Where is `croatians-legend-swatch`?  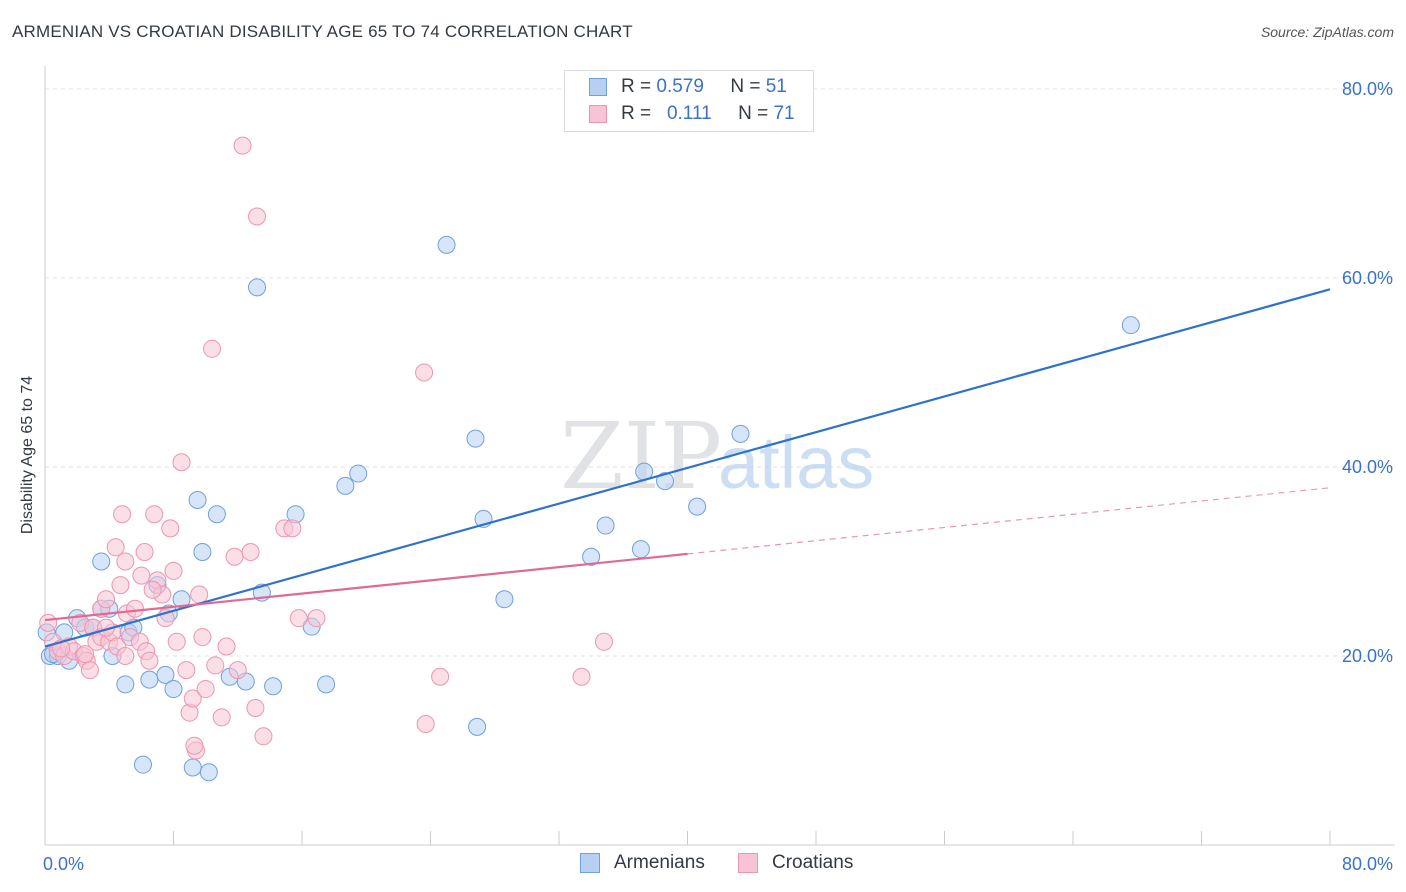 croatians-legend-swatch is located at coordinates (748, 863).